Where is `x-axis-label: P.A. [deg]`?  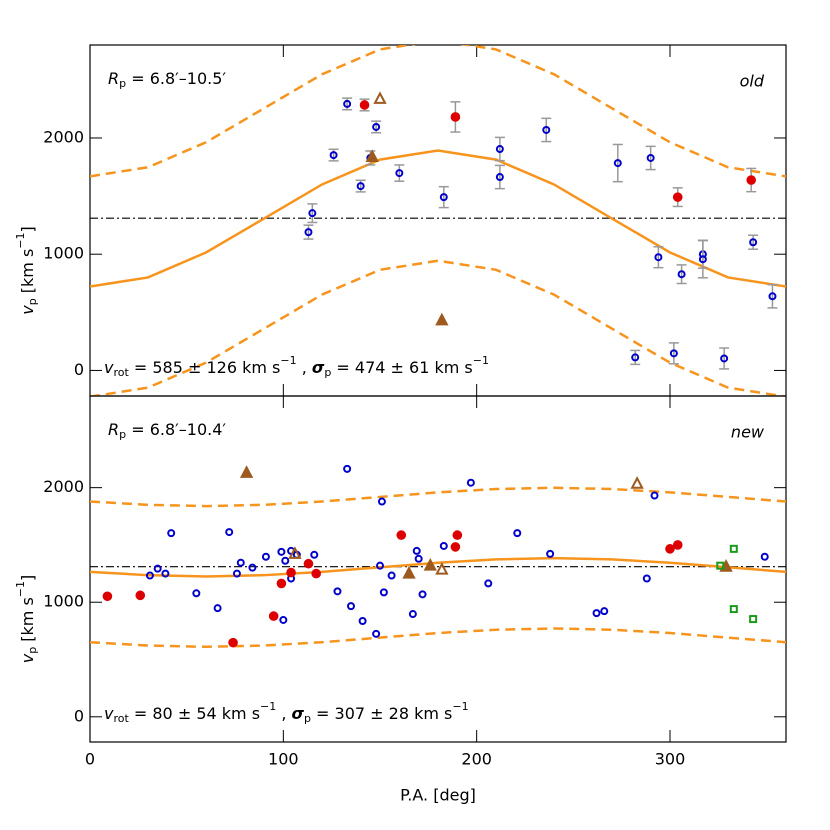 x-axis-label: P.A. [deg] is located at coordinates (438, 795).